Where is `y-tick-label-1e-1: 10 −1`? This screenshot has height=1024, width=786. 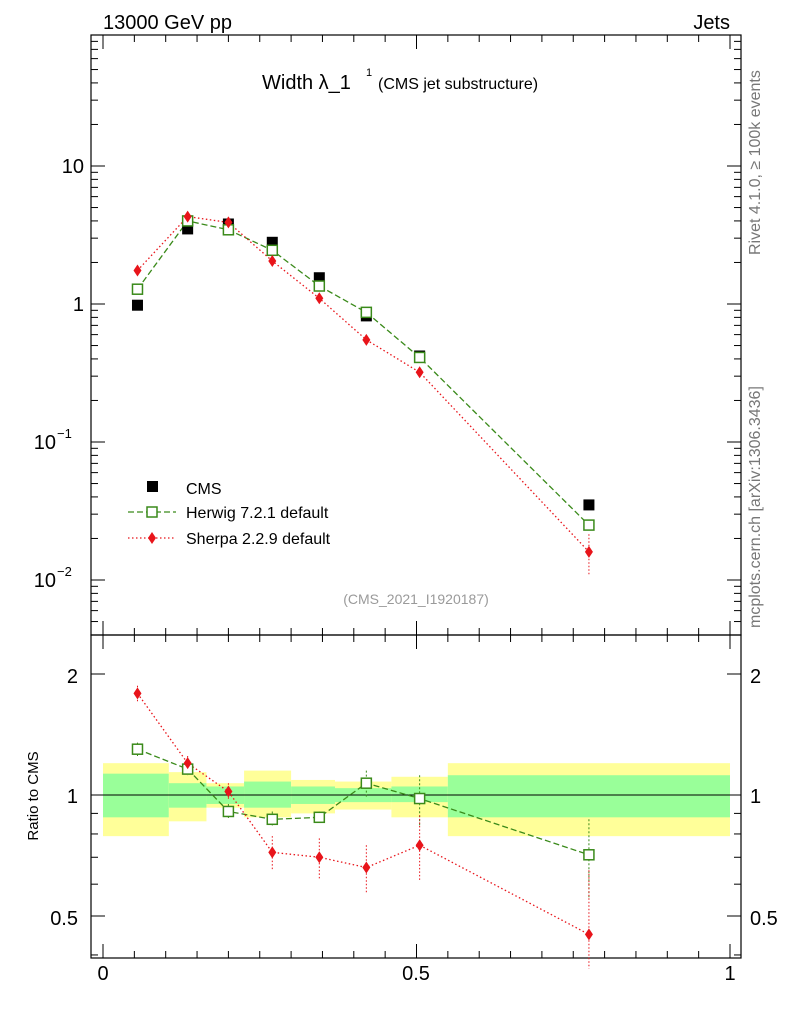 y-tick-label-1e-1: 10 −1 is located at coordinates (53, 440).